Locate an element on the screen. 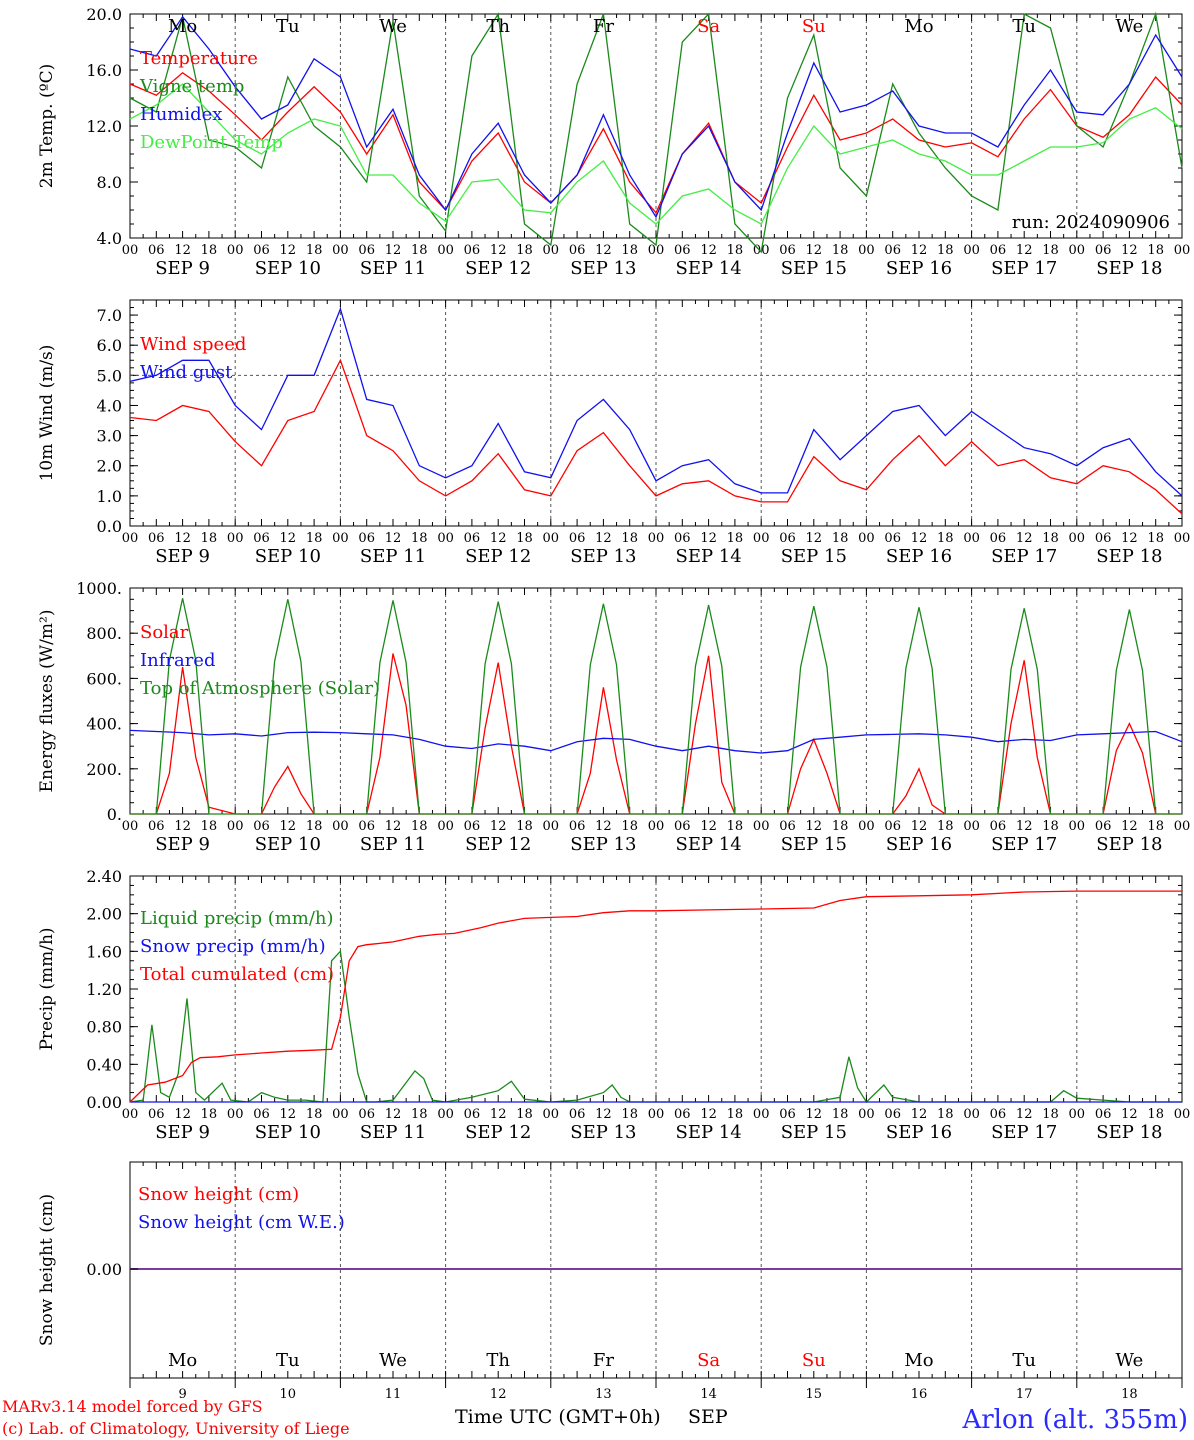 This screenshot has height=1440, width=1194. y-tick-label: 7.0 is located at coordinates (109, 315).